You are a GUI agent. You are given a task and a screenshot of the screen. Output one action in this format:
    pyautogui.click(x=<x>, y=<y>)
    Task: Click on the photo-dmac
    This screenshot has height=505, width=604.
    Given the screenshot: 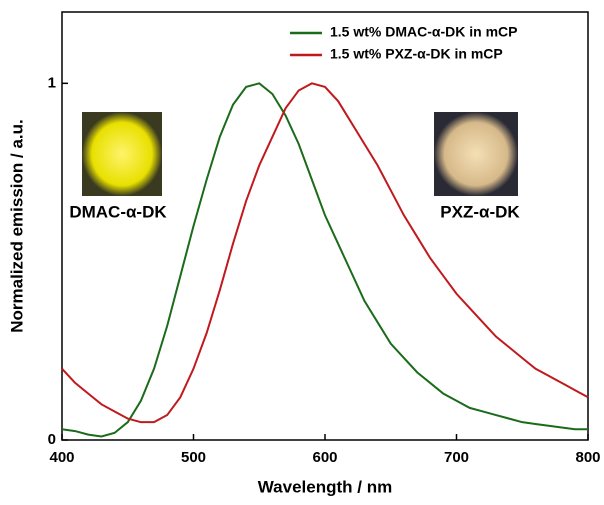 What is the action you would take?
    pyautogui.click(x=122, y=154)
    